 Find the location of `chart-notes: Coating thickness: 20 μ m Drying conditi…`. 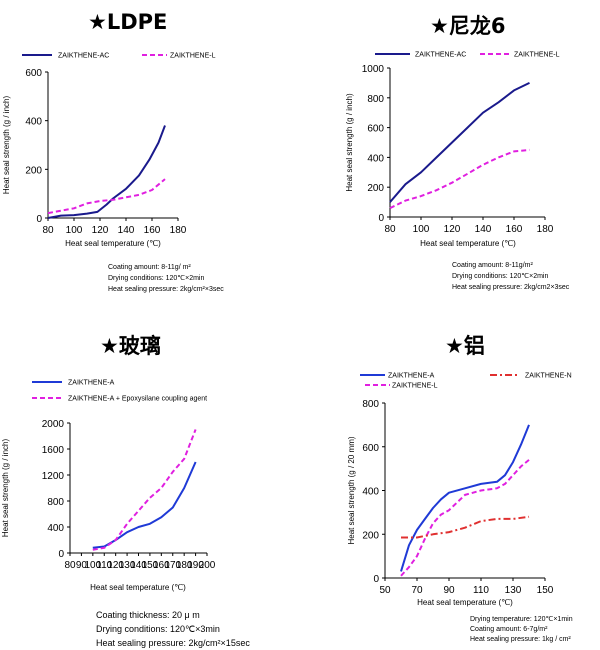

chart-notes: Coating thickness: 20 μ m Drying conditi… is located at coordinates (173, 629).